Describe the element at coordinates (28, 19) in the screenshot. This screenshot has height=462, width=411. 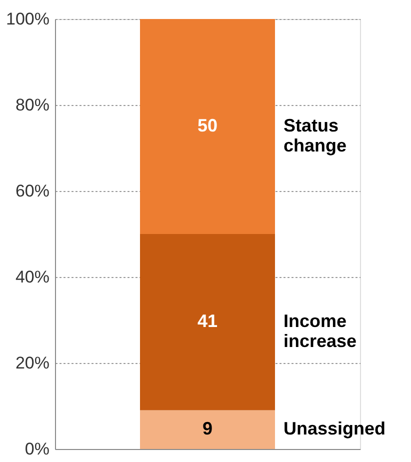
I see `y-tick-label: 100%` at that location.